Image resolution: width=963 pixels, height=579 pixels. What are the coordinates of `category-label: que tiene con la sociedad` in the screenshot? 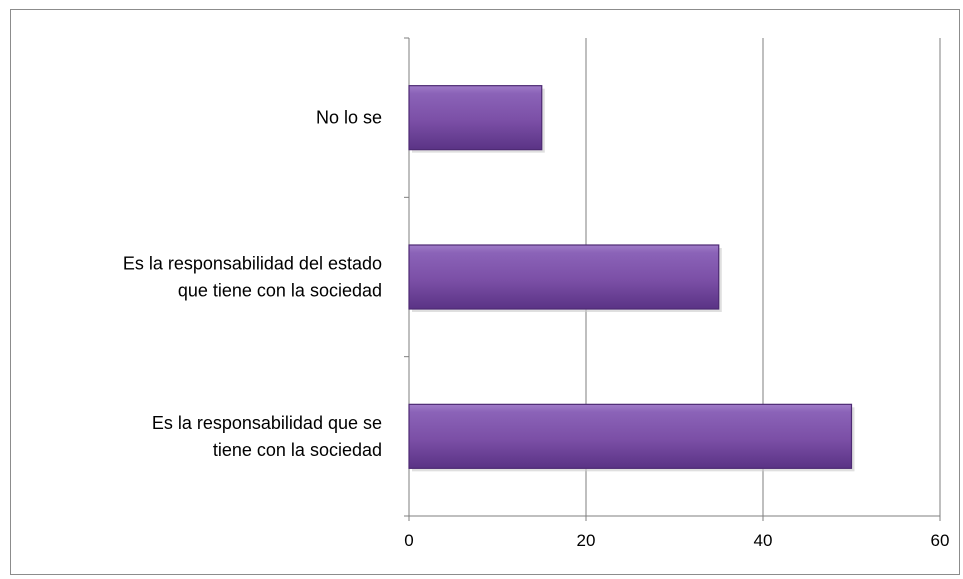 It's located at (280, 291).